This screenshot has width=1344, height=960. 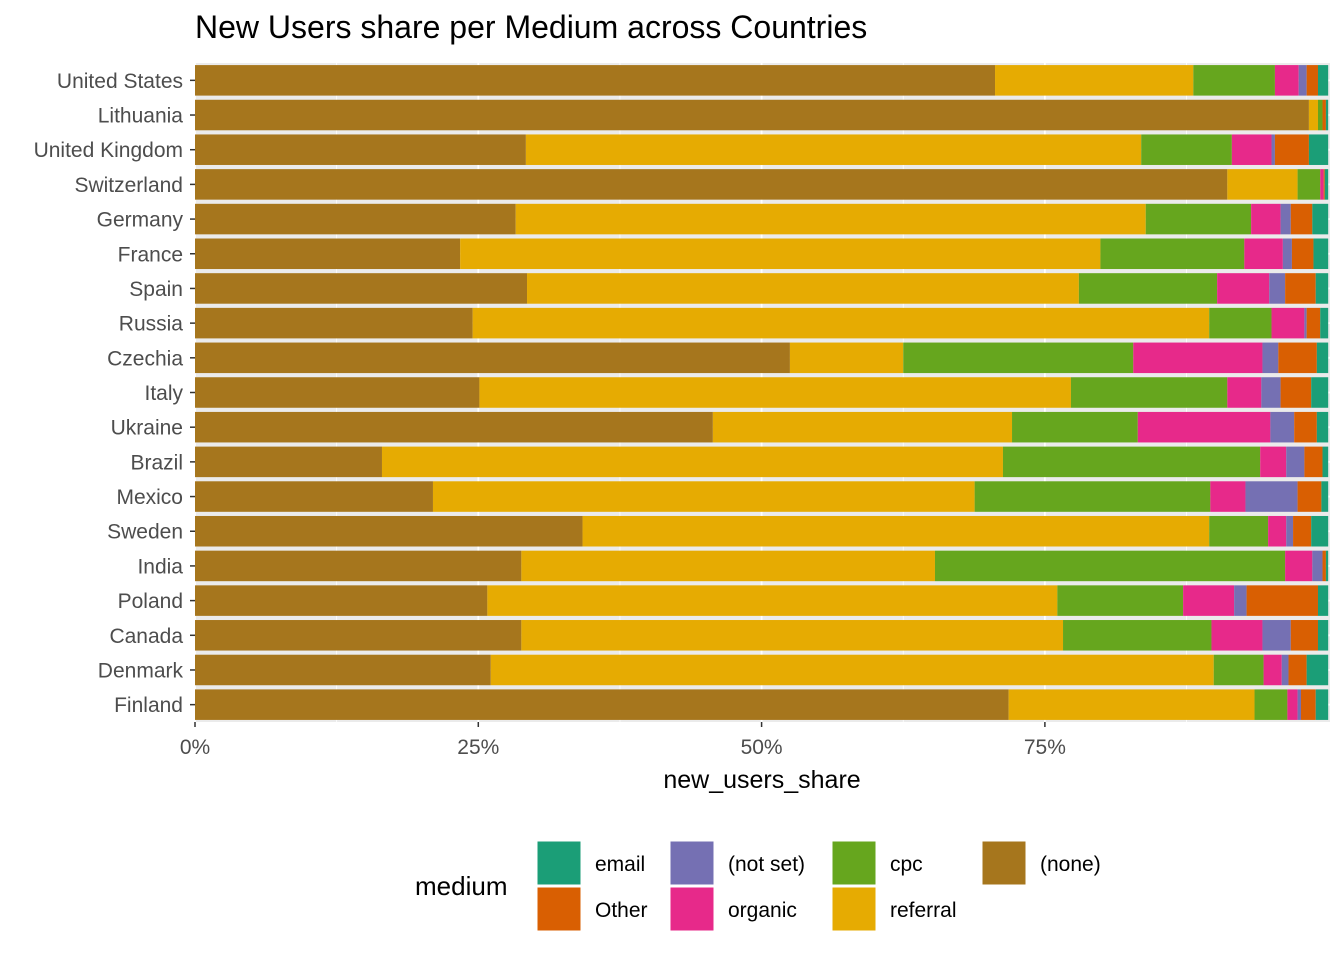 I want to click on legend-label: organic, so click(x=762, y=910).